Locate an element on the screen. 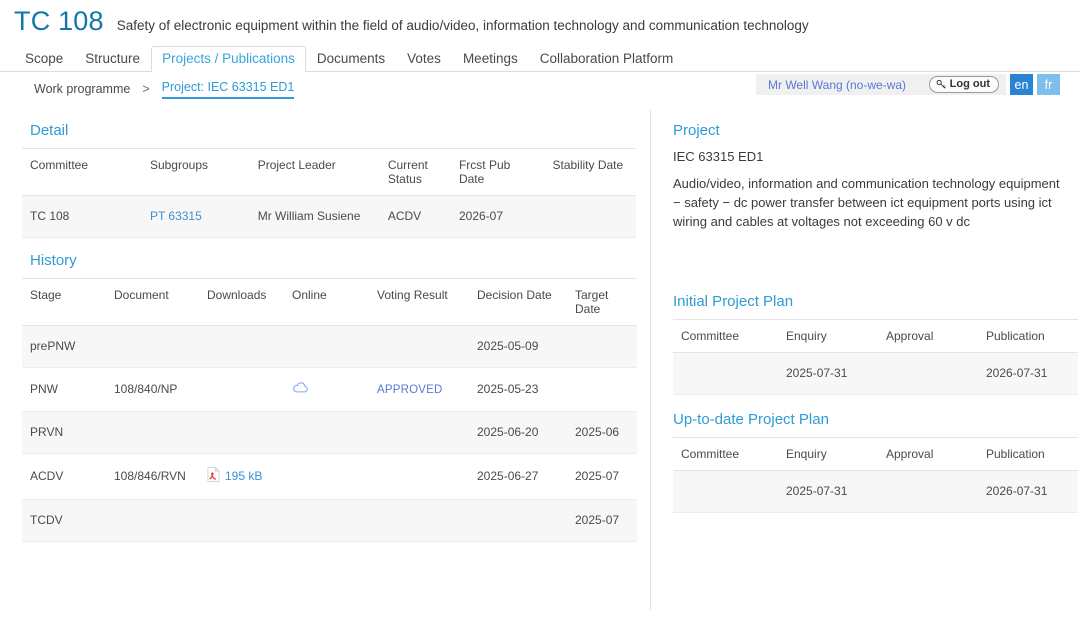  uptodate-plan-cell-approval is located at coordinates (928, 491).